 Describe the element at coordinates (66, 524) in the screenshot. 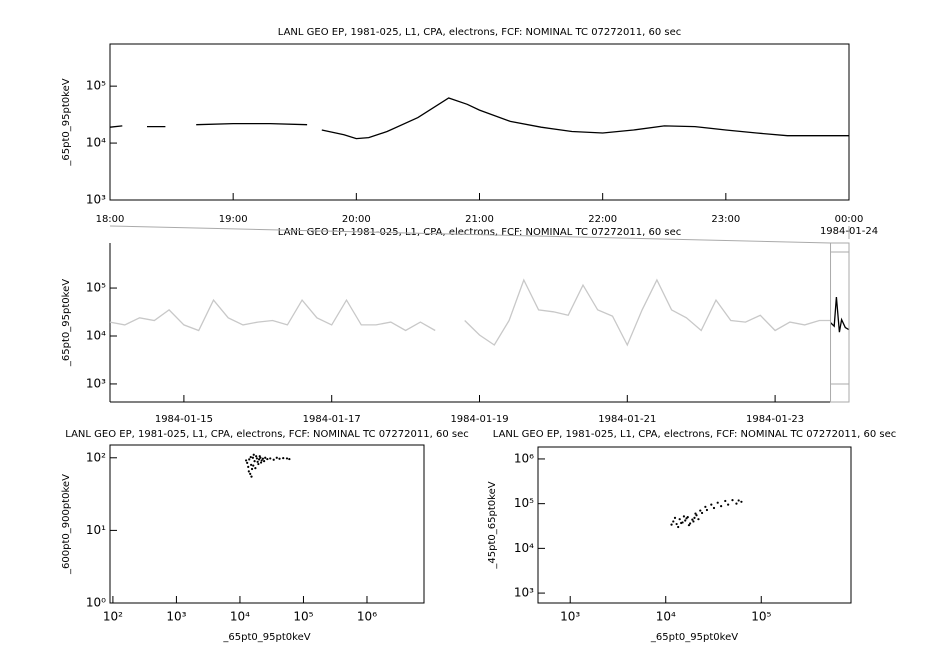

I see `y-axis-label: _600pt0_900pt0keV` at that location.